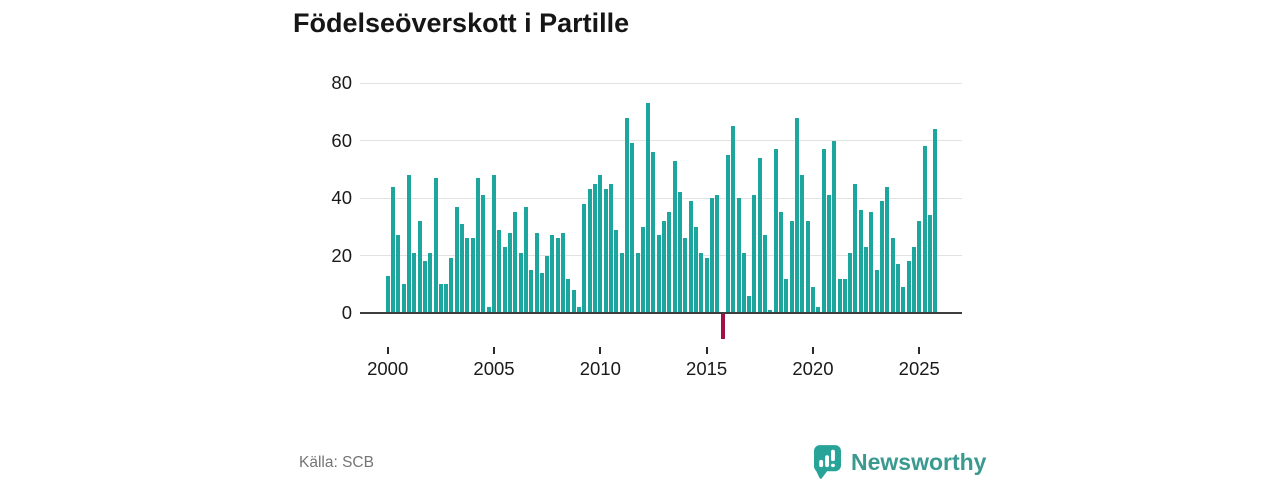 The width and height of the screenshot is (1280, 480). What do you see at coordinates (341, 197) in the screenshot?
I see `y-tick-label: 40` at bounding box center [341, 197].